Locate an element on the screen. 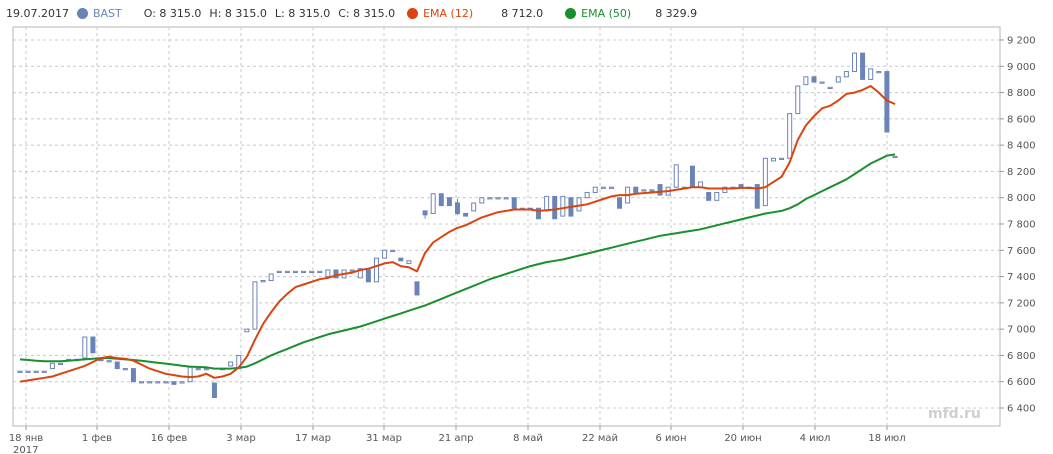  y-tick-label: 8 600 is located at coordinates (1021, 119).